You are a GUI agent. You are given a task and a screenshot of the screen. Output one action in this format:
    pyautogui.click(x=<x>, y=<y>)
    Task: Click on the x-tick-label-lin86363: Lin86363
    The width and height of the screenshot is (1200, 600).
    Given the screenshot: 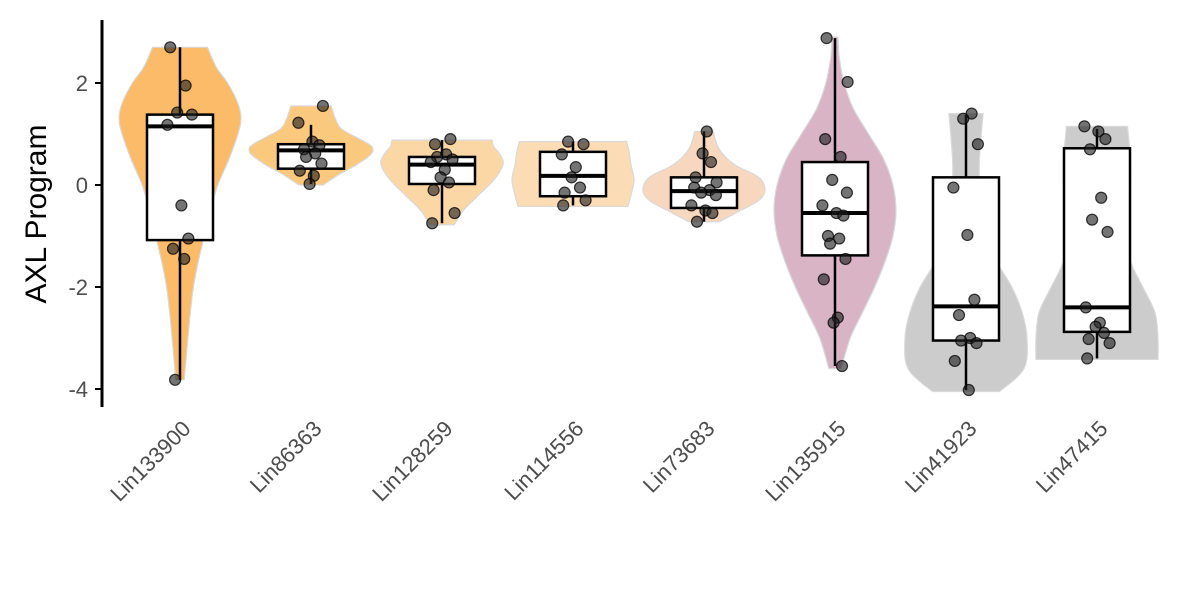 What is the action you would take?
    pyautogui.click(x=286, y=457)
    